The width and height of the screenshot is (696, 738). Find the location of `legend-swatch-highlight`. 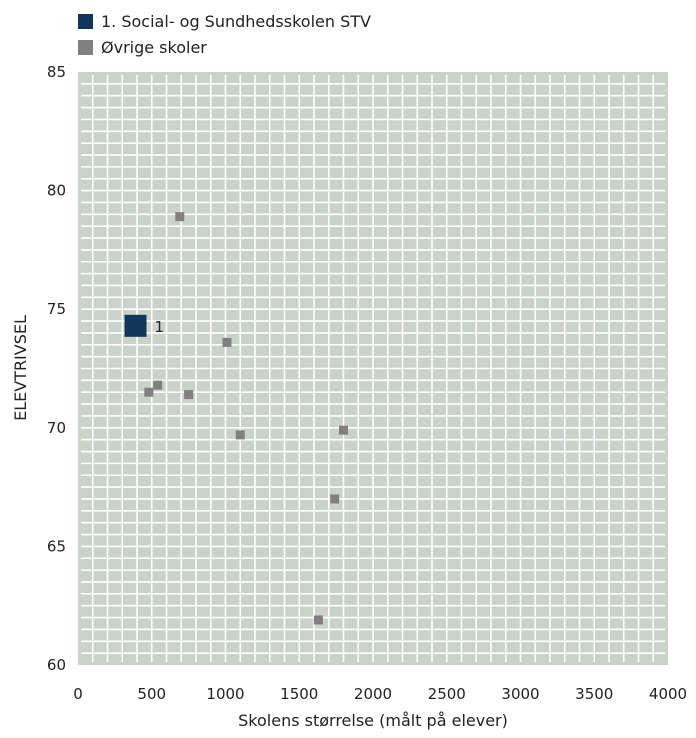

legend-swatch-highlight is located at coordinates (85, 21).